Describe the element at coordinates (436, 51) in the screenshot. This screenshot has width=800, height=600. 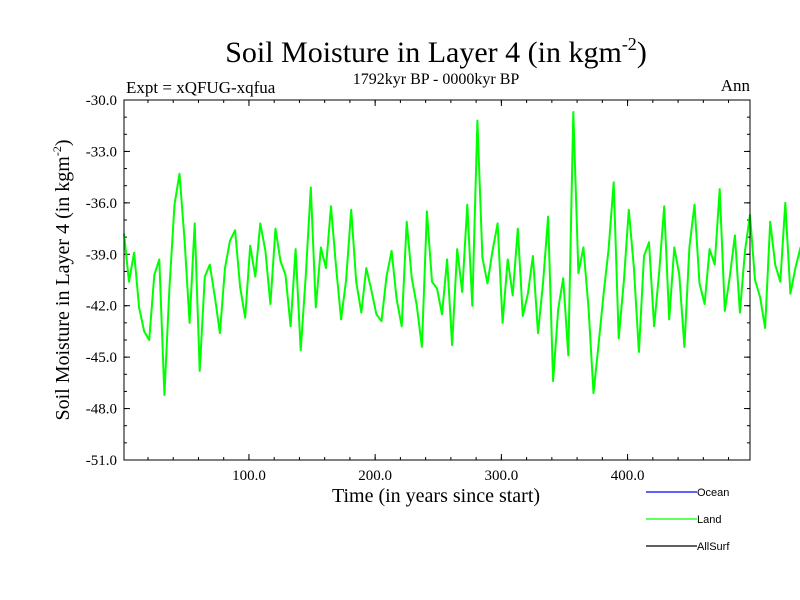
I see `chart-title: Soil Moisture in Layer 4 (in kgm-2)` at that location.